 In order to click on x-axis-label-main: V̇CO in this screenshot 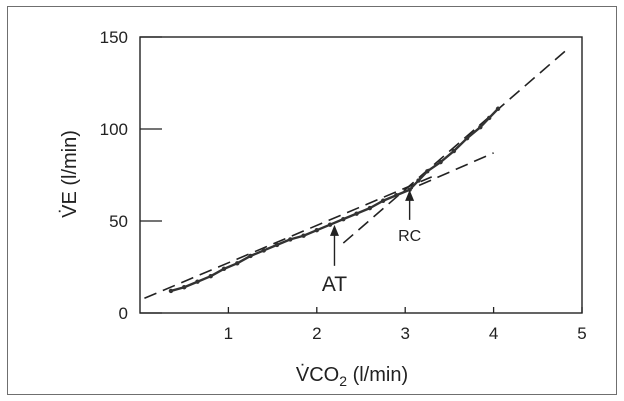, I will do `click(317, 375)`.